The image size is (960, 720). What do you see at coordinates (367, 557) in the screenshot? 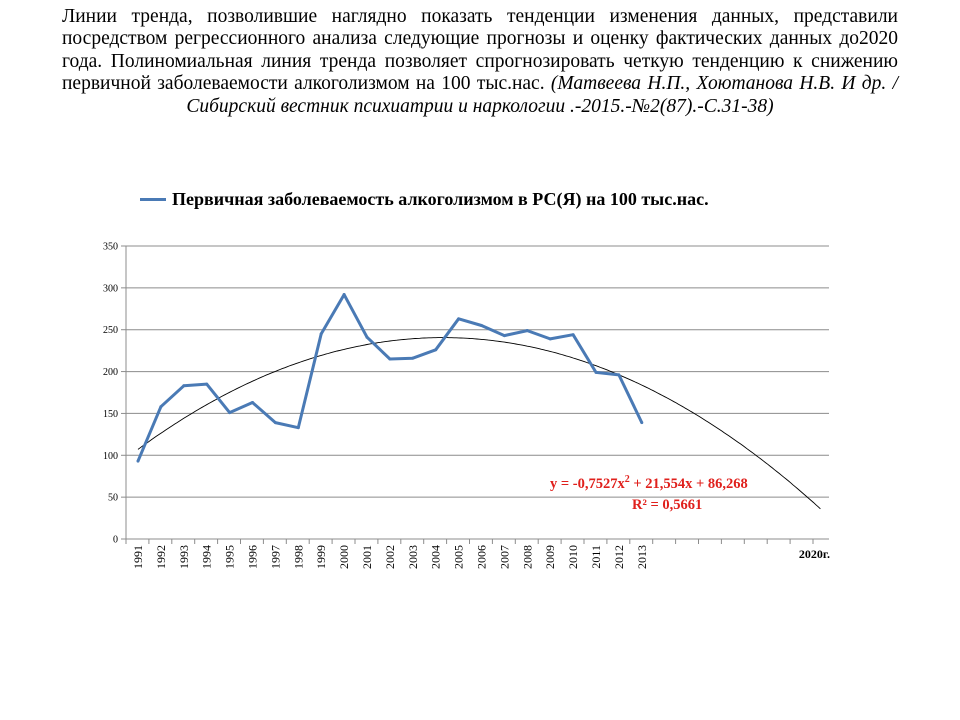
I see `x-tick-label: 2001` at bounding box center [367, 557].